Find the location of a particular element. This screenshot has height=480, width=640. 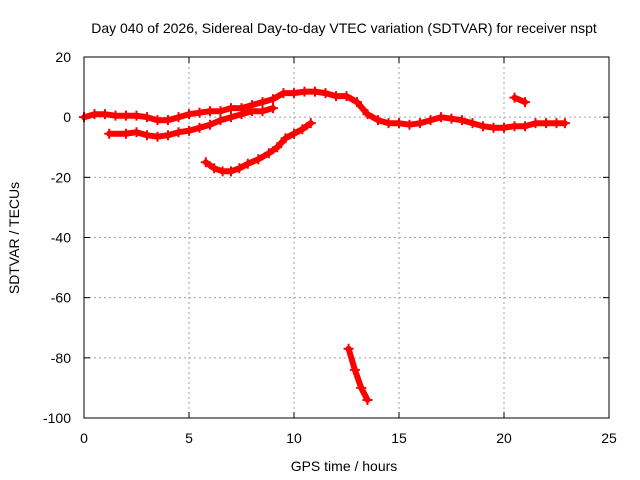

y-tick-label: 20 is located at coordinates (63, 57).